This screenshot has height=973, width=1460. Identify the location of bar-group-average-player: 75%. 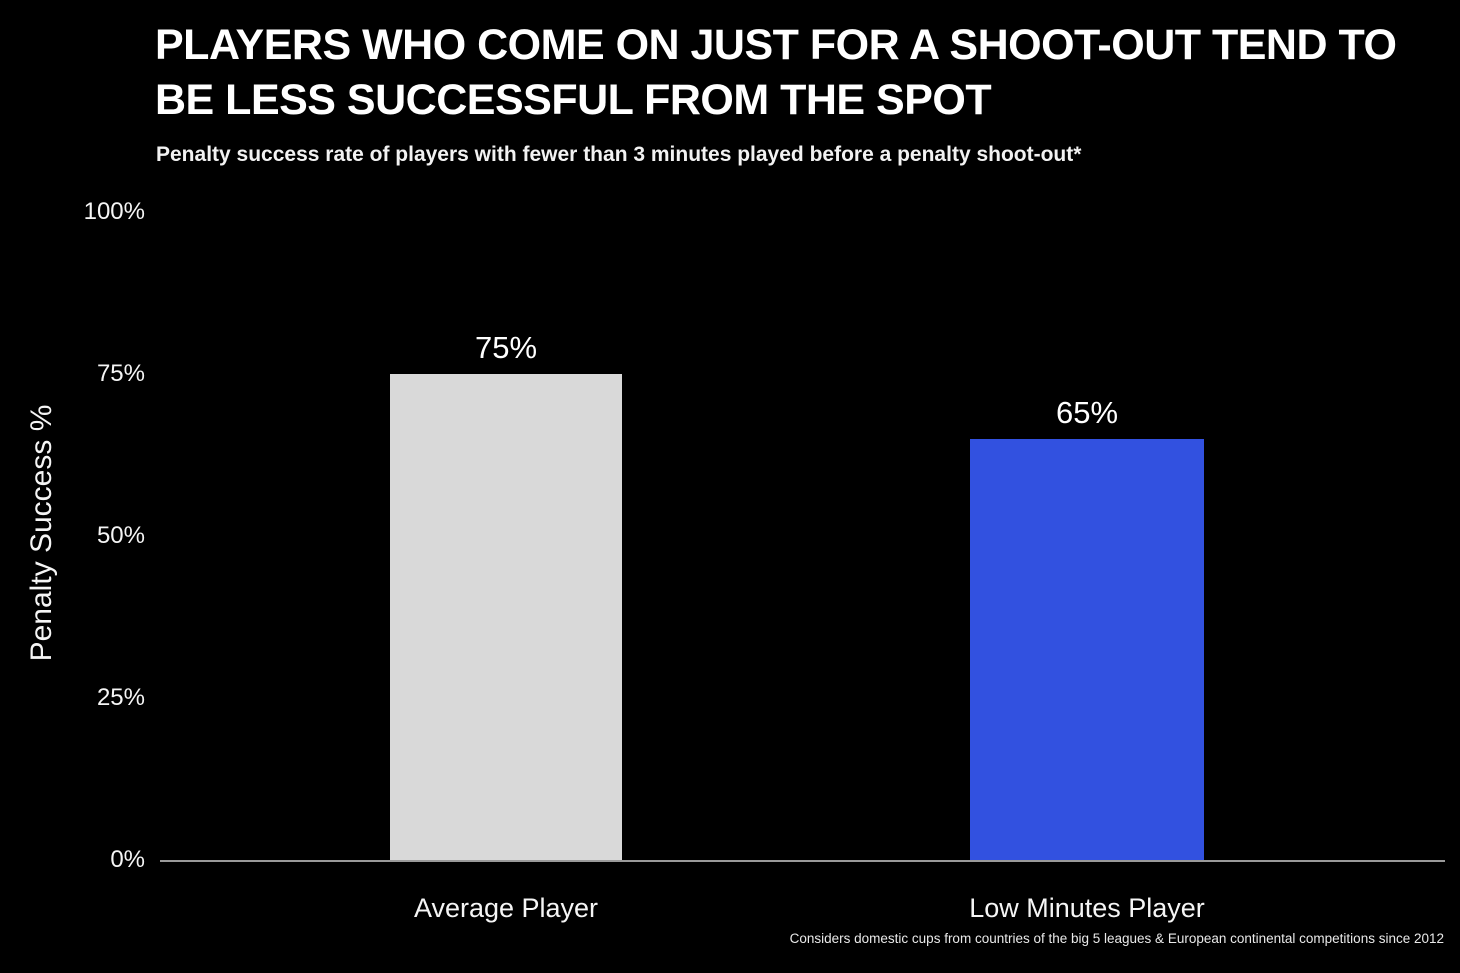
(506, 536).